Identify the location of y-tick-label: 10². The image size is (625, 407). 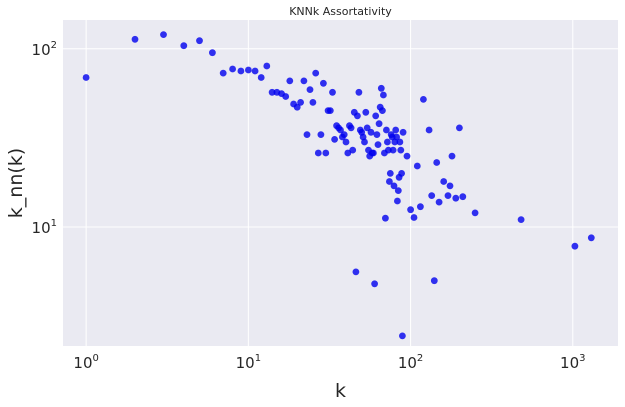
(44, 49).